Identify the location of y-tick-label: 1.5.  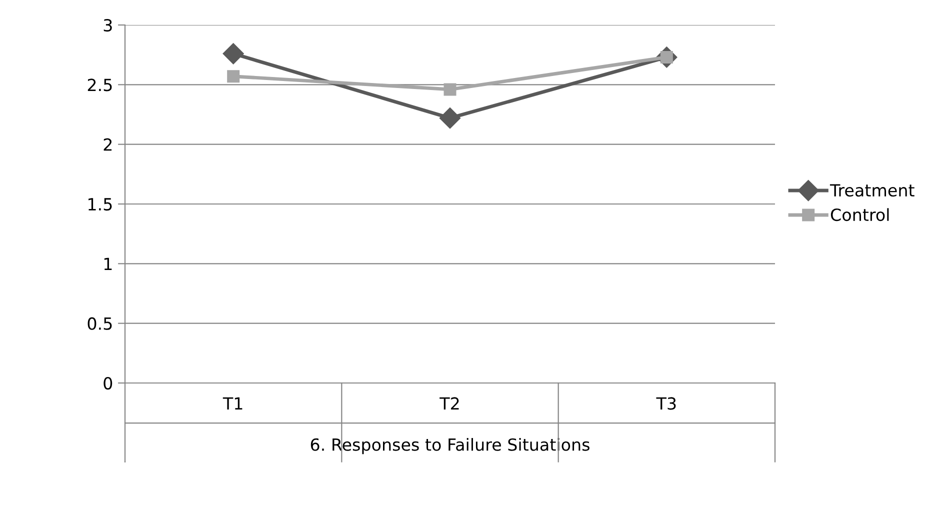
(100, 204).